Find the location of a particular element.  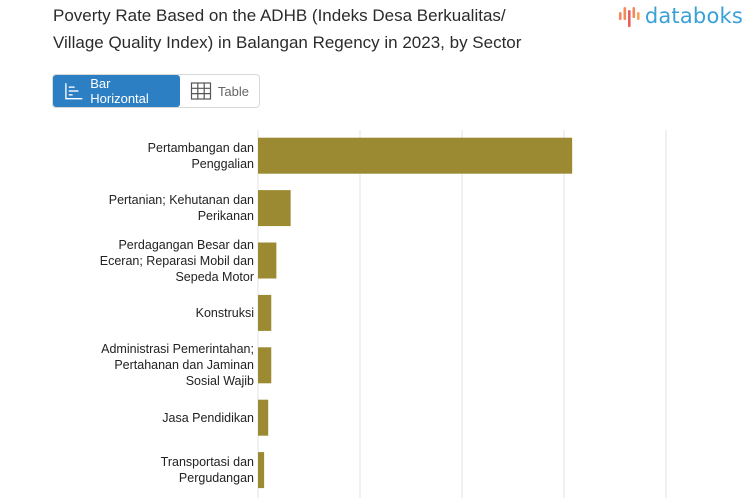

category-label-line: Perikanan is located at coordinates (225, 216).